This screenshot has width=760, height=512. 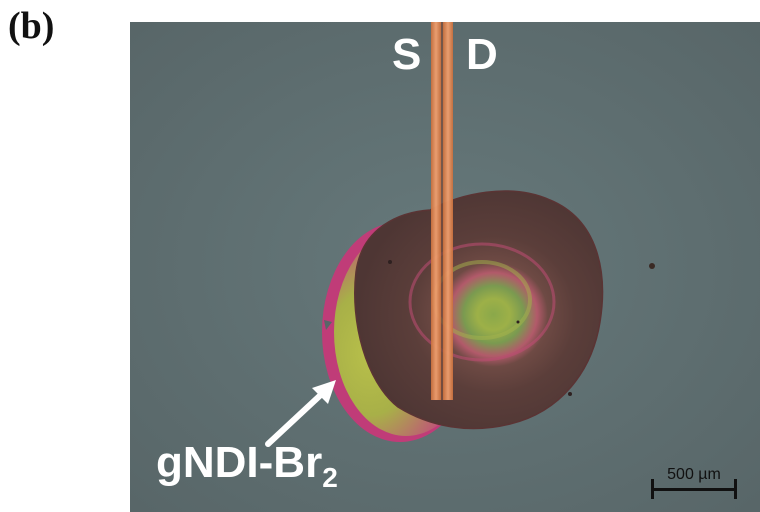 What do you see at coordinates (328, 325) in the screenshot?
I see `film-notch` at bounding box center [328, 325].